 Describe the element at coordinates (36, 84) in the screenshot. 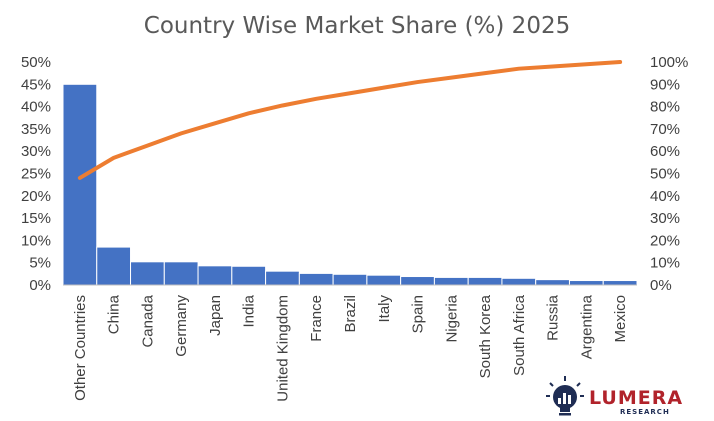

I see `left-tick-label: 45%` at that location.